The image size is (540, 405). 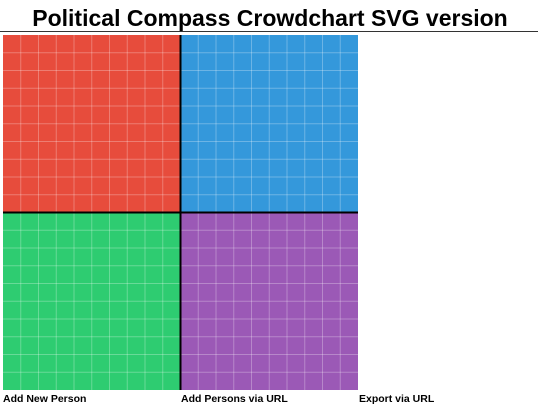 I want to click on quadrant-bottom-left, so click(x=92, y=301).